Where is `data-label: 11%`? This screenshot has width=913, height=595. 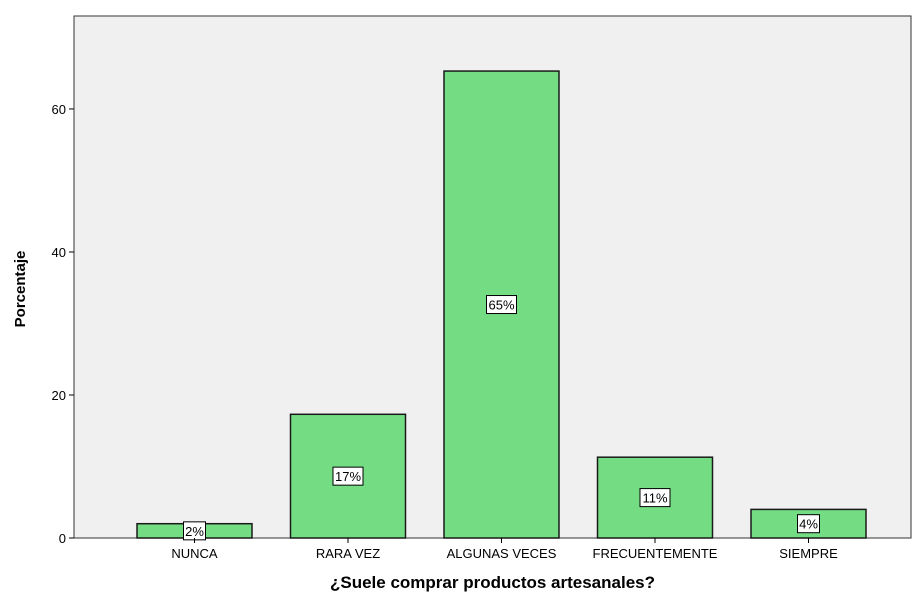
data-label: 11% is located at coordinates (654, 498).